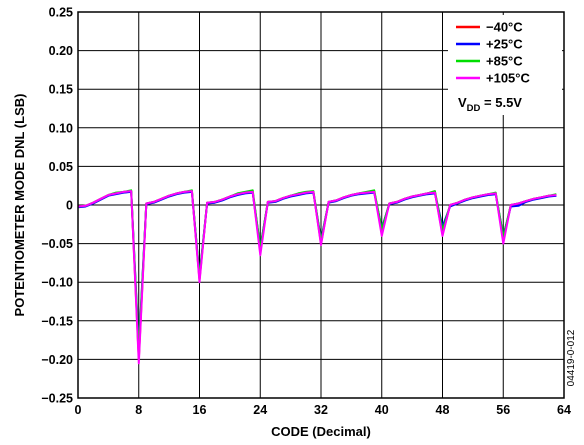 The width and height of the screenshot is (584, 445). What do you see at coordinates (78, 410) in the screenshot?
I see `x-tick-label: 0` at bounding box center [78, 410].